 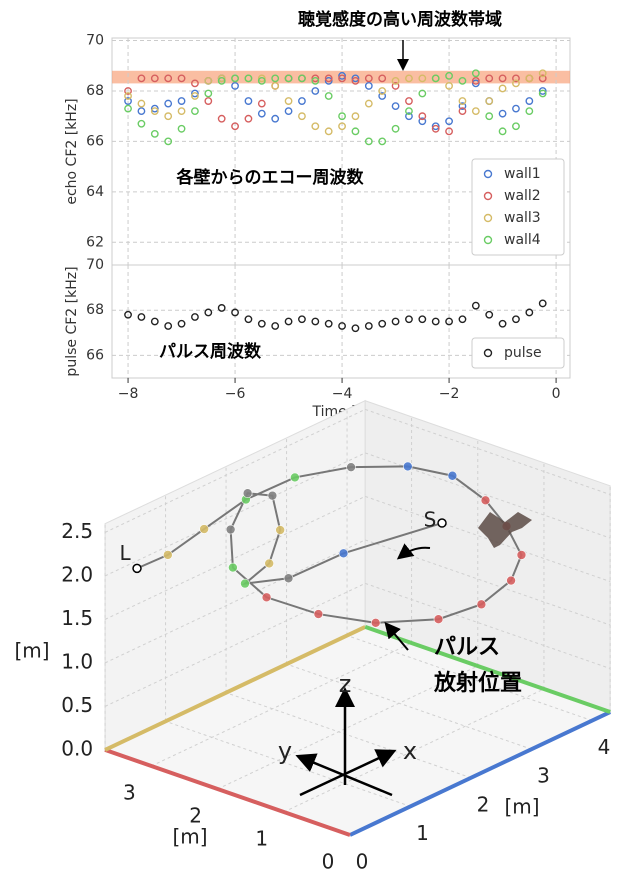 What do you see at coordinates (348, 773) in the screenshot?
I see `x-guide` at bounding box center [348, 773].